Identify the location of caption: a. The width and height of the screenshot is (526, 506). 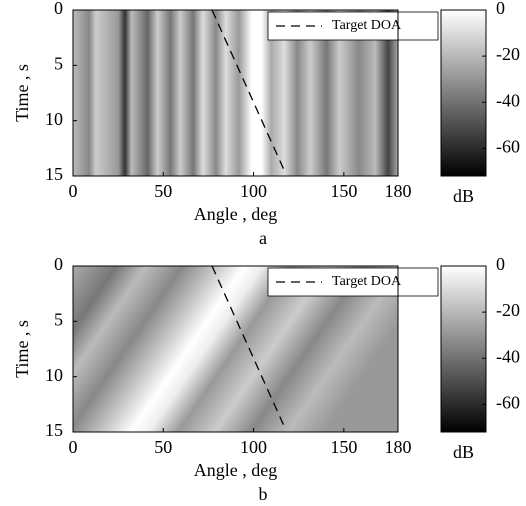
(263, 238).